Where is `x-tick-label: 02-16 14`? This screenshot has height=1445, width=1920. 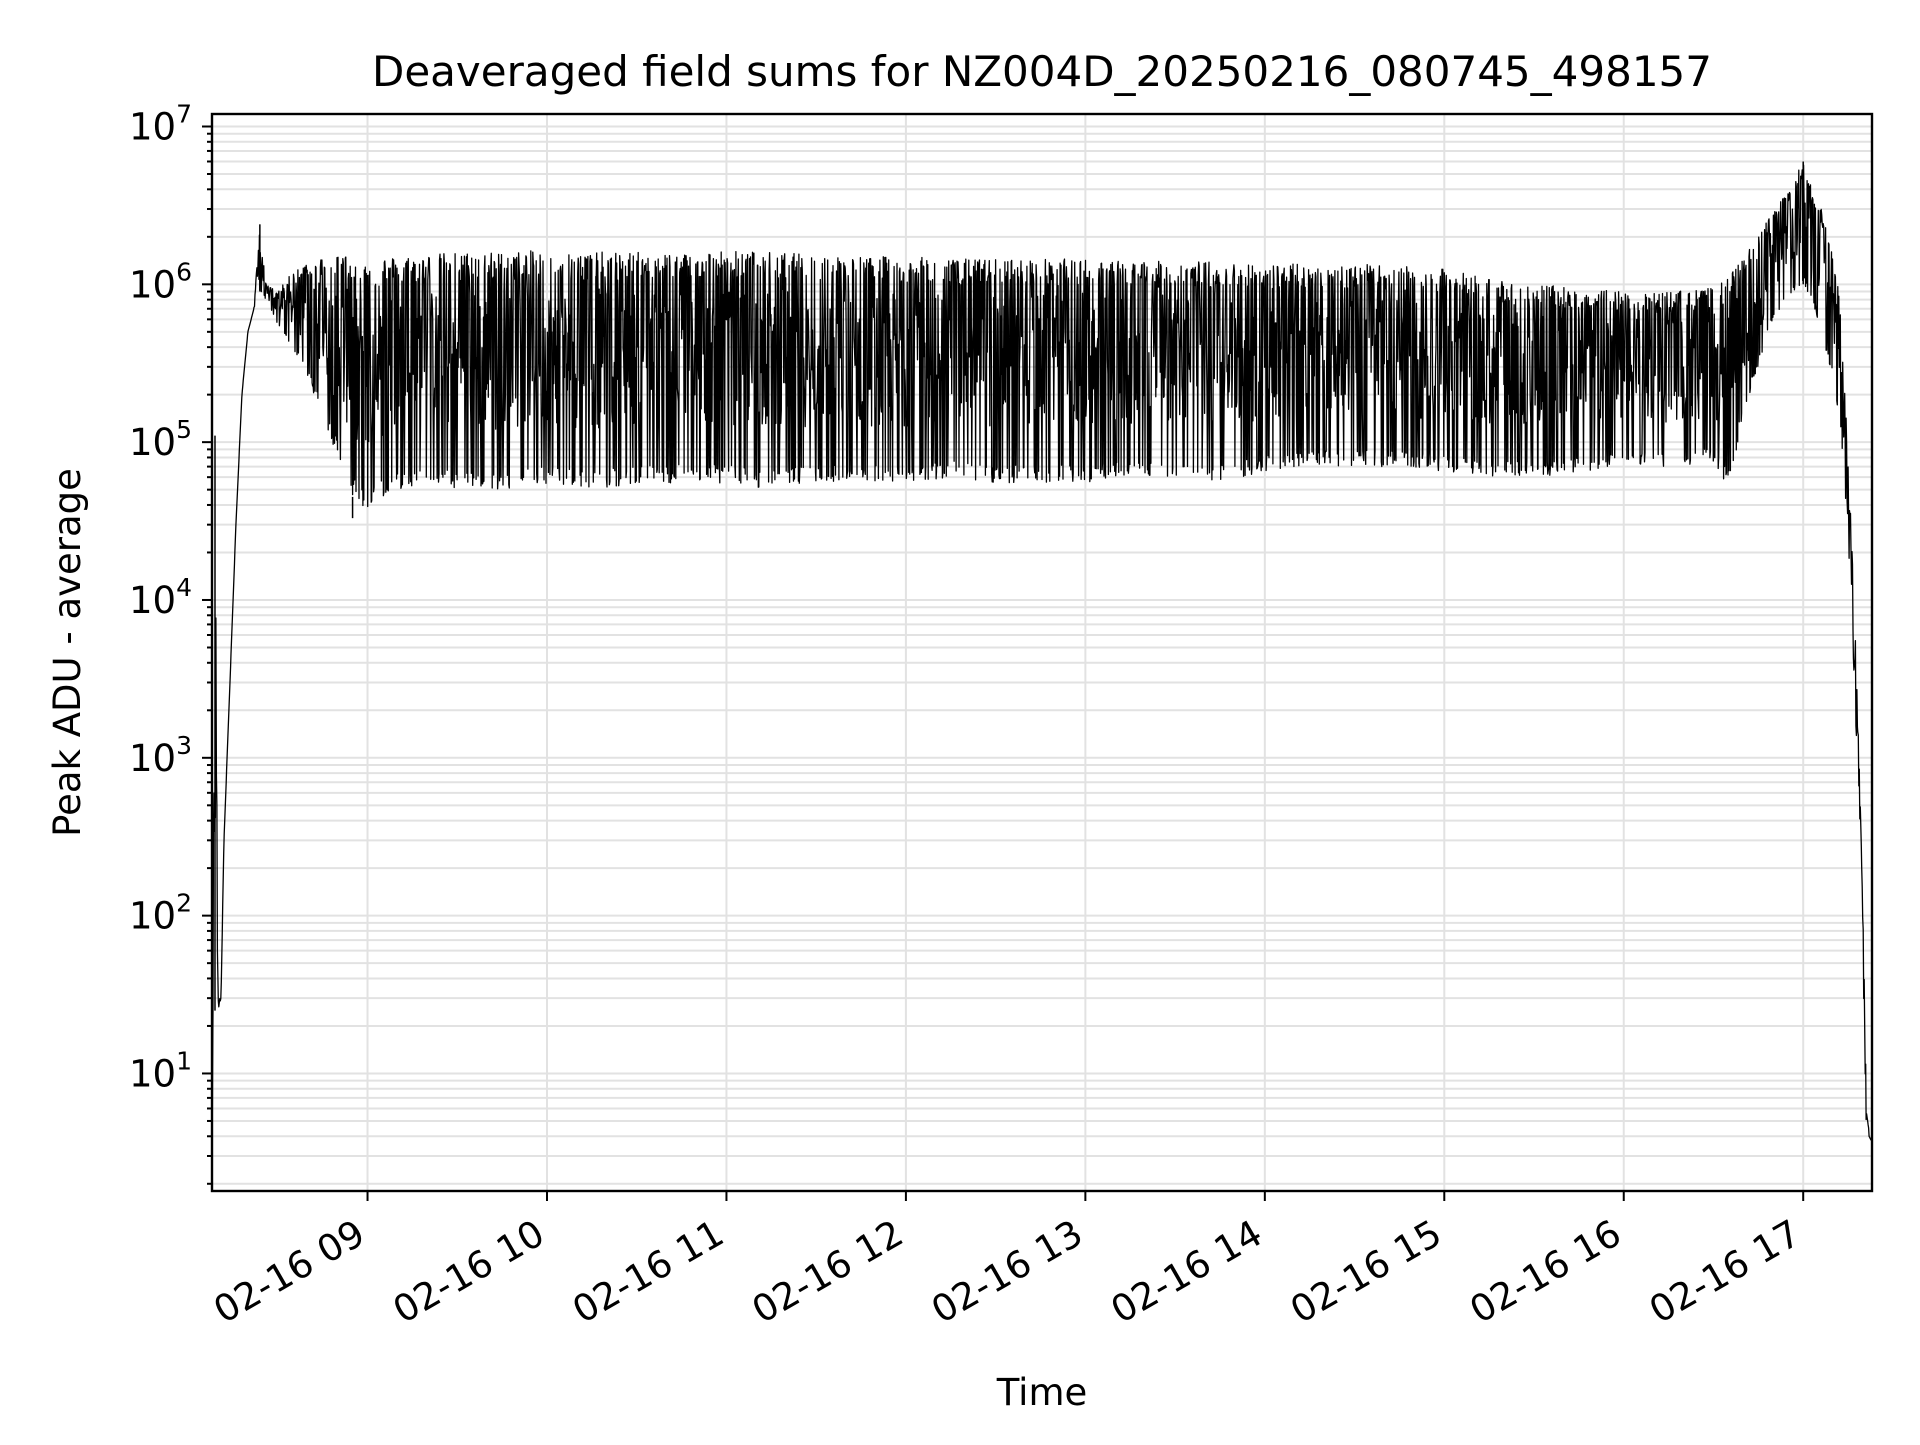
x-tick-label: 02-16 14 is located at coordinates (1187, 1272).